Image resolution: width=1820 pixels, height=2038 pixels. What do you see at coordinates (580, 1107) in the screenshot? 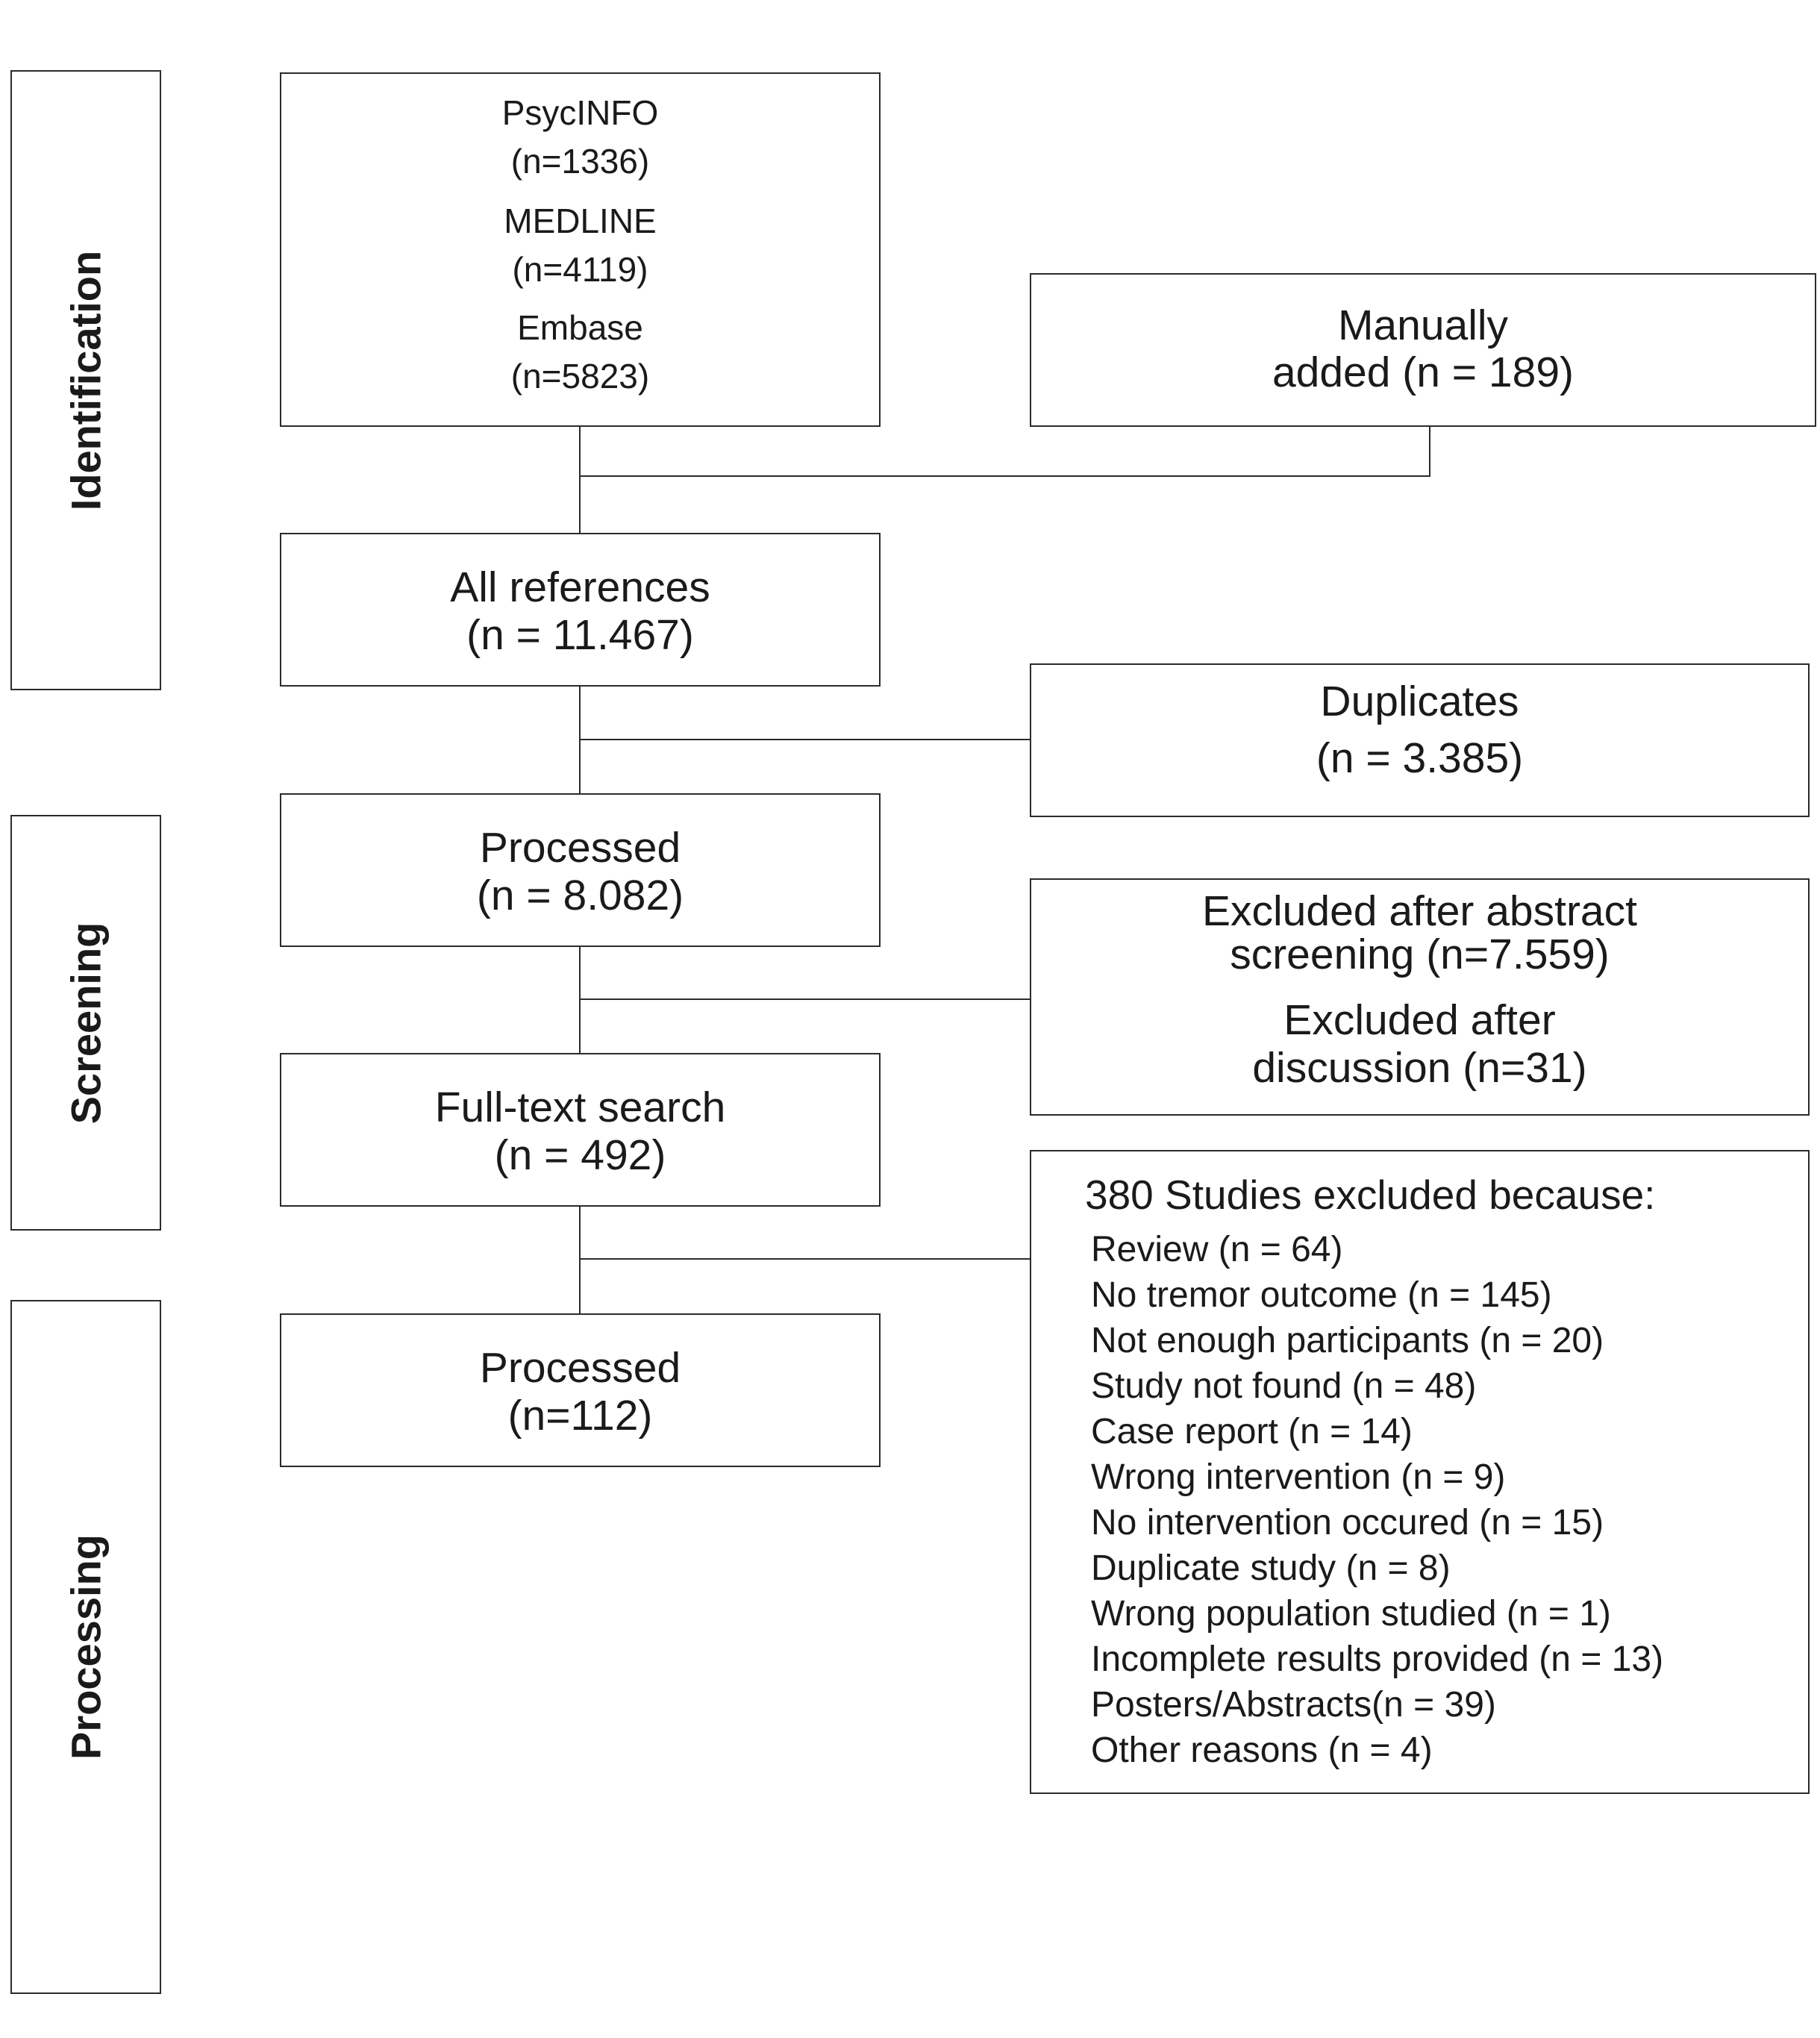
I see `full-text-search-title: Full-text search` at bounding box center [580, 1107].